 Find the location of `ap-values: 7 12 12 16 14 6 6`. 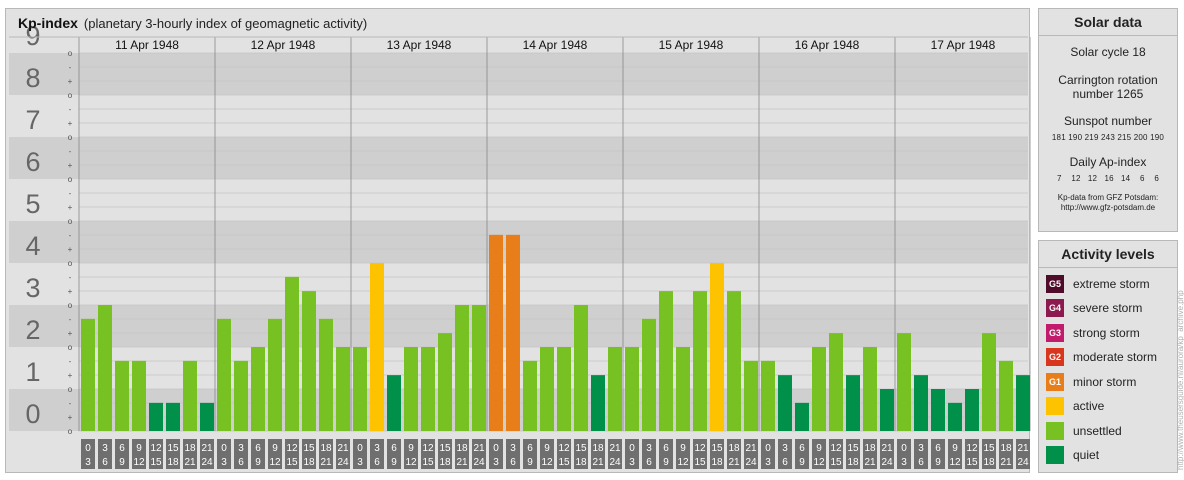

ap-values: 7 12 12 16 14 6 6 is located at coordinates (1108, 178).